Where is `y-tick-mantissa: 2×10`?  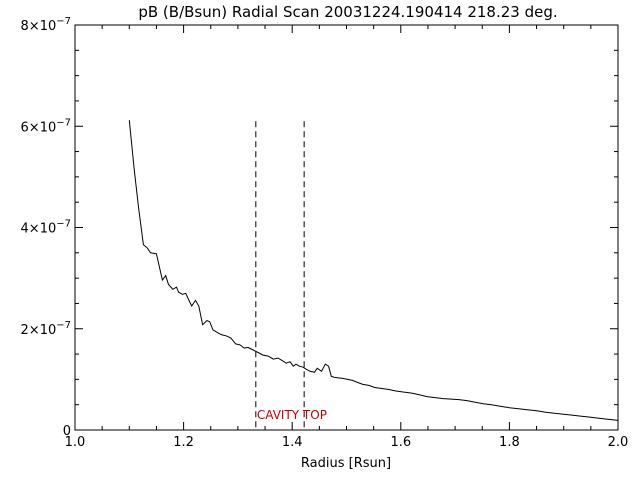 y-tick-mantissa: 2×10 is located at coordinates (39, 330).